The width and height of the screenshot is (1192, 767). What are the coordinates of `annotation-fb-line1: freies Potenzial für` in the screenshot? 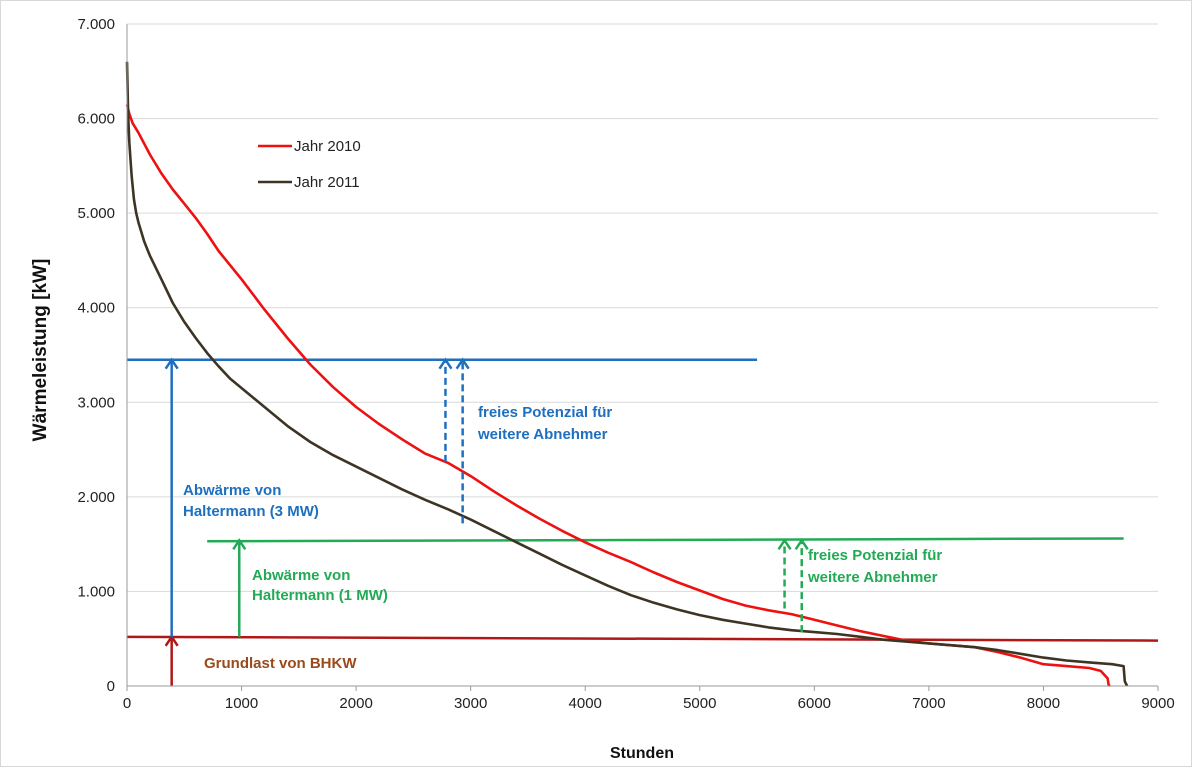 It's located at (545, 412).